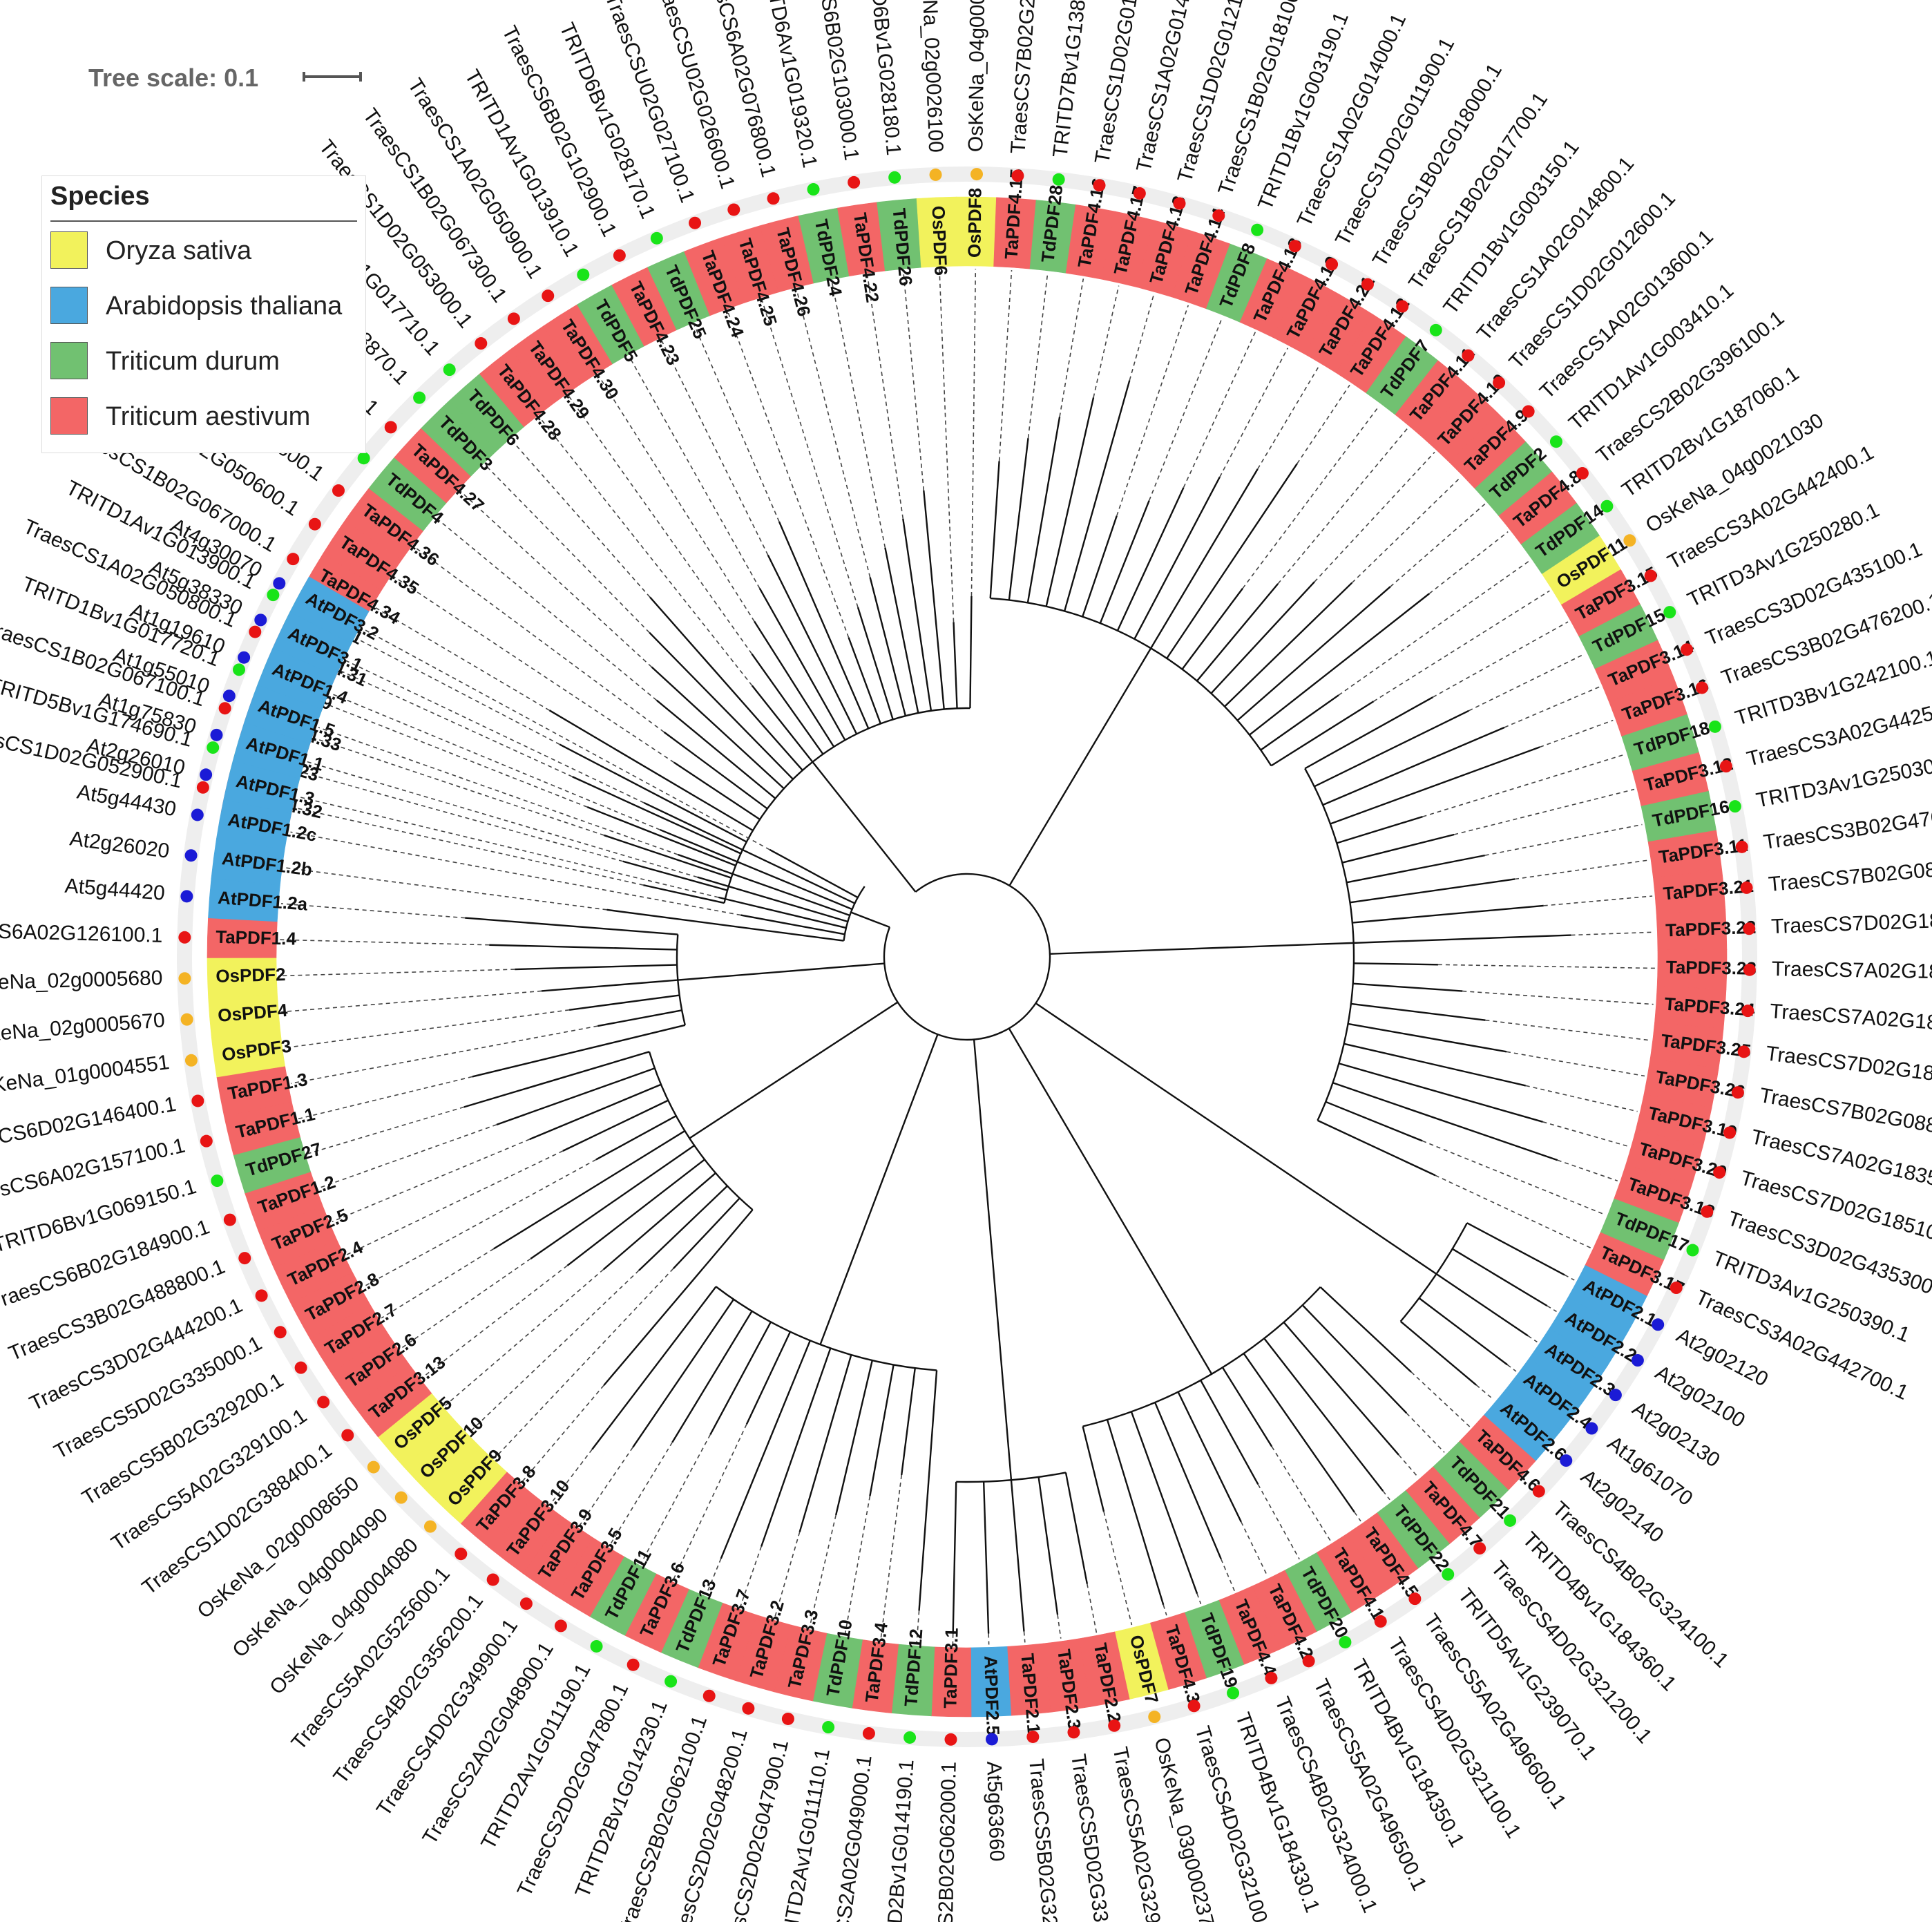 The width and height of the screenshot is (1932, 1922). What do you see at coordinates (251, 975) in the screenshot?
I see `gene-name-label: OsPDF2` at bounding box center [251, 975].